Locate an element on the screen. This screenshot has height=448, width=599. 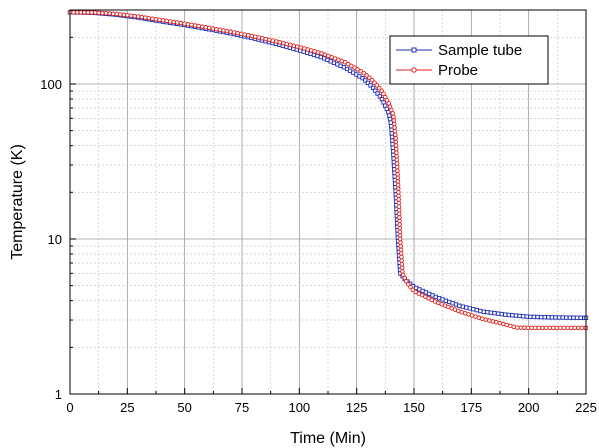
x-tick-labels: 0 25 50 75 100 125 150 175 200 225 is located at coordinates (331, 407).